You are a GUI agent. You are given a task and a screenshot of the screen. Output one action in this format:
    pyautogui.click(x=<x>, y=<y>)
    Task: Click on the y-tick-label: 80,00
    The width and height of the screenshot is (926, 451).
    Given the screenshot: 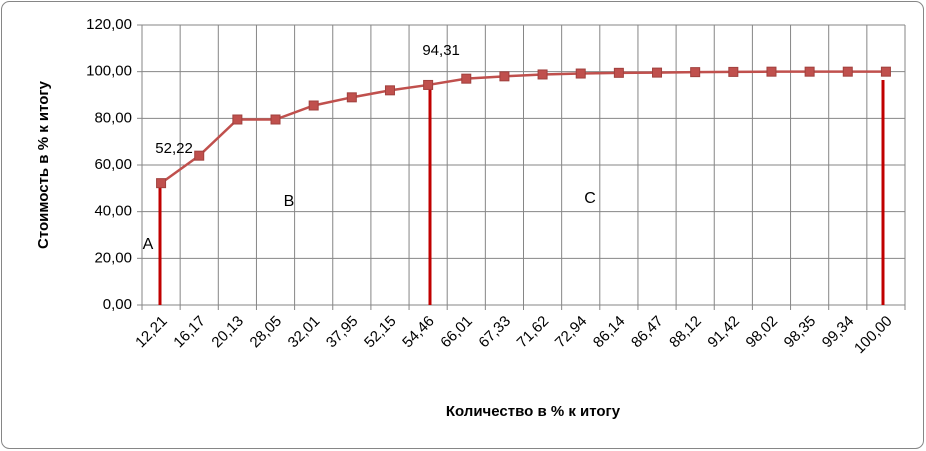 What is the action you would take?
    pyautogui.click(x=113, y=117)
    